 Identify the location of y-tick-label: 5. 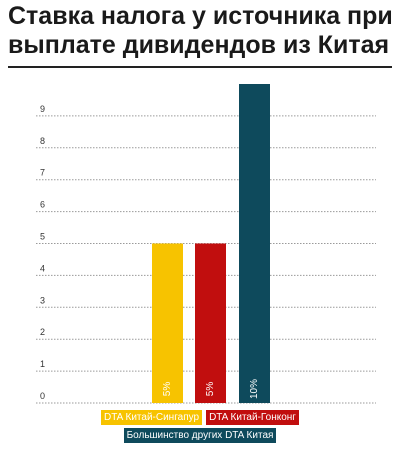
(42, 237).